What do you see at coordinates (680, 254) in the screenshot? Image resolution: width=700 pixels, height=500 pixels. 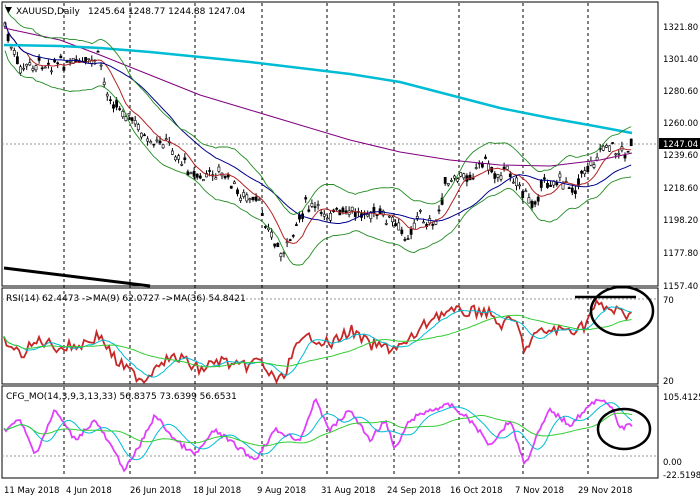 I see `price-tick: 1177.80` at bounding box center [680, 254].